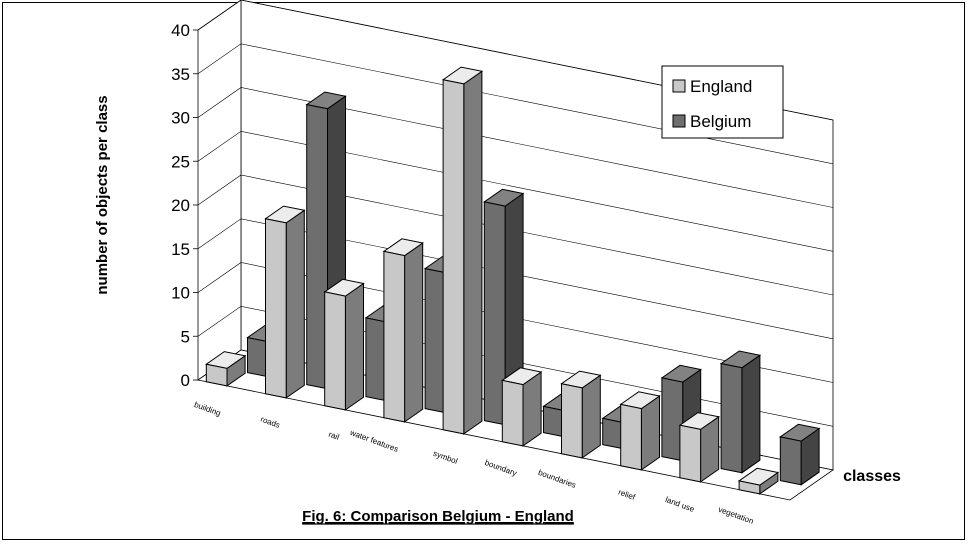 The height and width of the screenshot is (544, 969). I want to click on x-category-label: relief, so click(627, 494).